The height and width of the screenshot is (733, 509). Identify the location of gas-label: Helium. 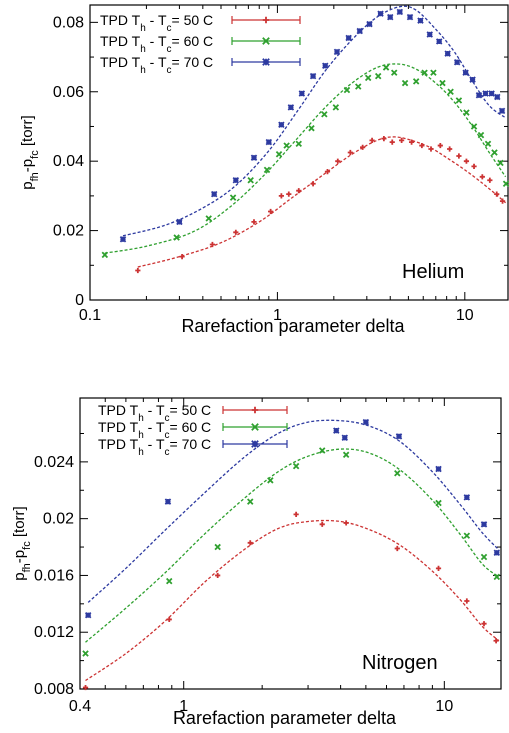
(433, 272).